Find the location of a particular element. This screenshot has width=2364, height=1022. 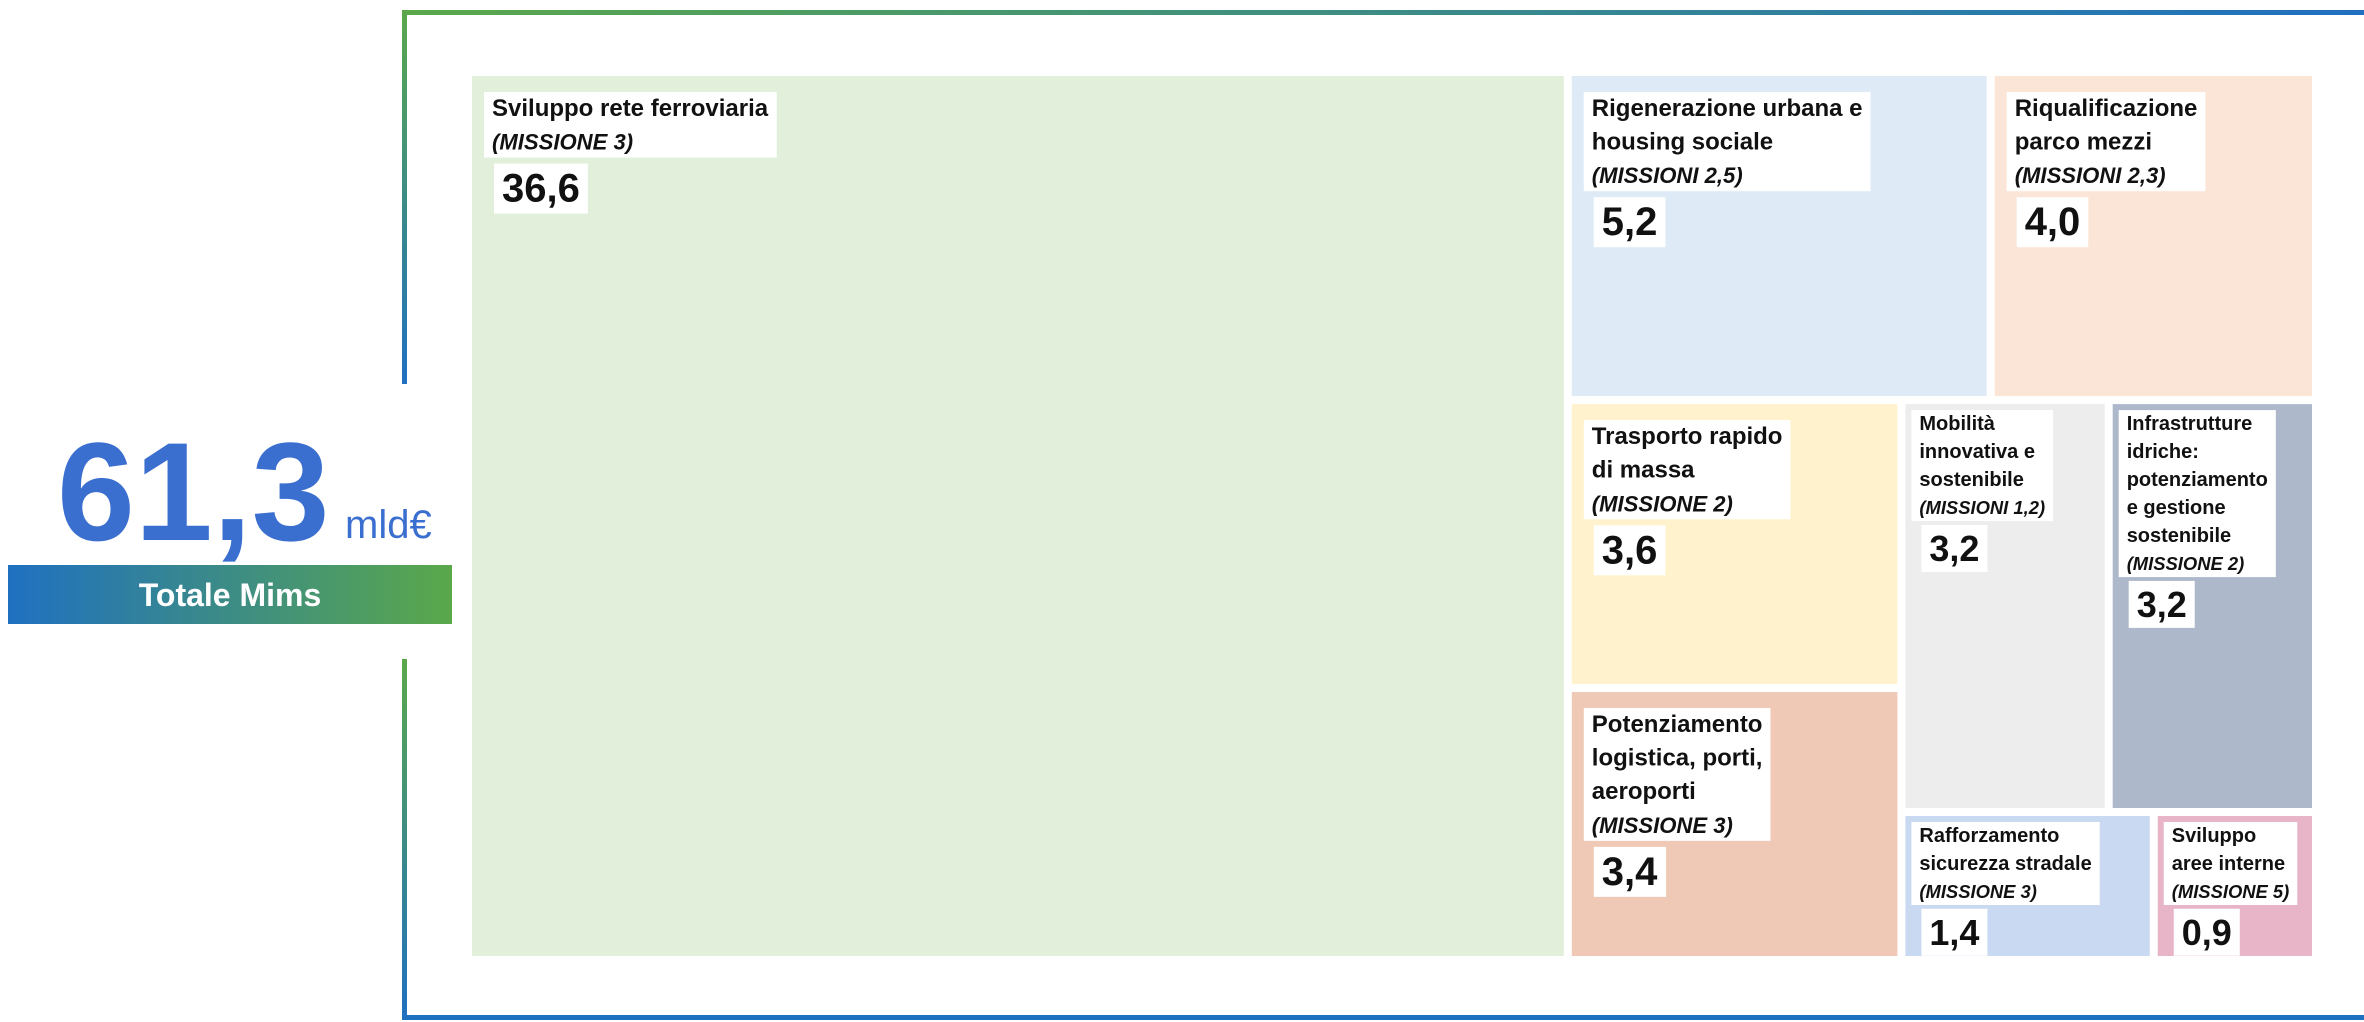

tile-value: 5,2 is located at coordinates (1630, 222).